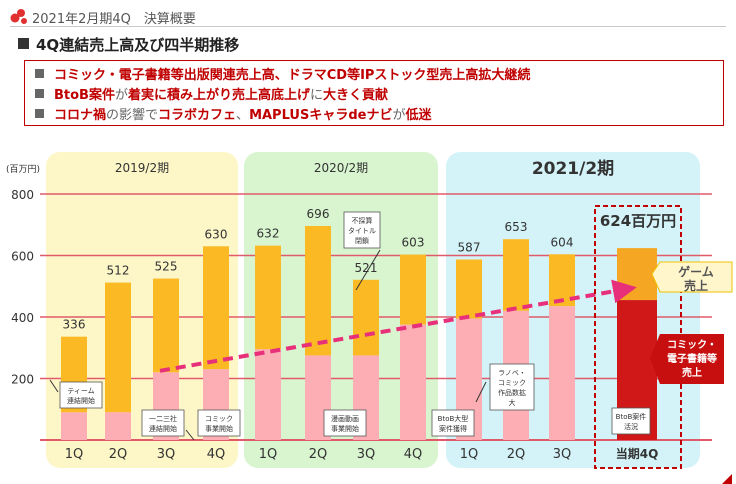 This screenshot has width=736, height=484. I want to click on annotation-text: 大, so click(512, 402).